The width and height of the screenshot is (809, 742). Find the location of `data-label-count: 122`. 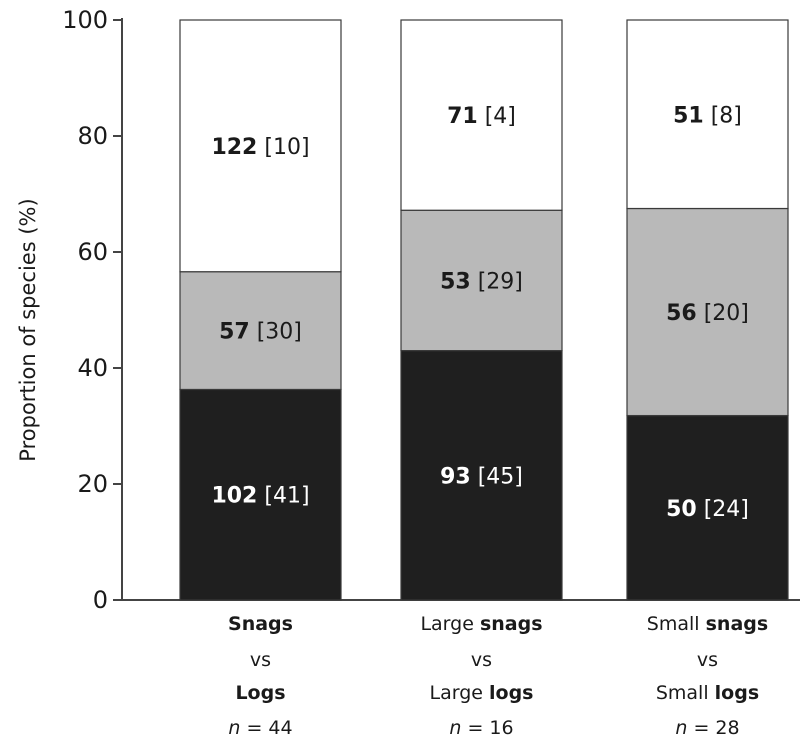

data-label-count: 122 is located at coordinates (234, 147).